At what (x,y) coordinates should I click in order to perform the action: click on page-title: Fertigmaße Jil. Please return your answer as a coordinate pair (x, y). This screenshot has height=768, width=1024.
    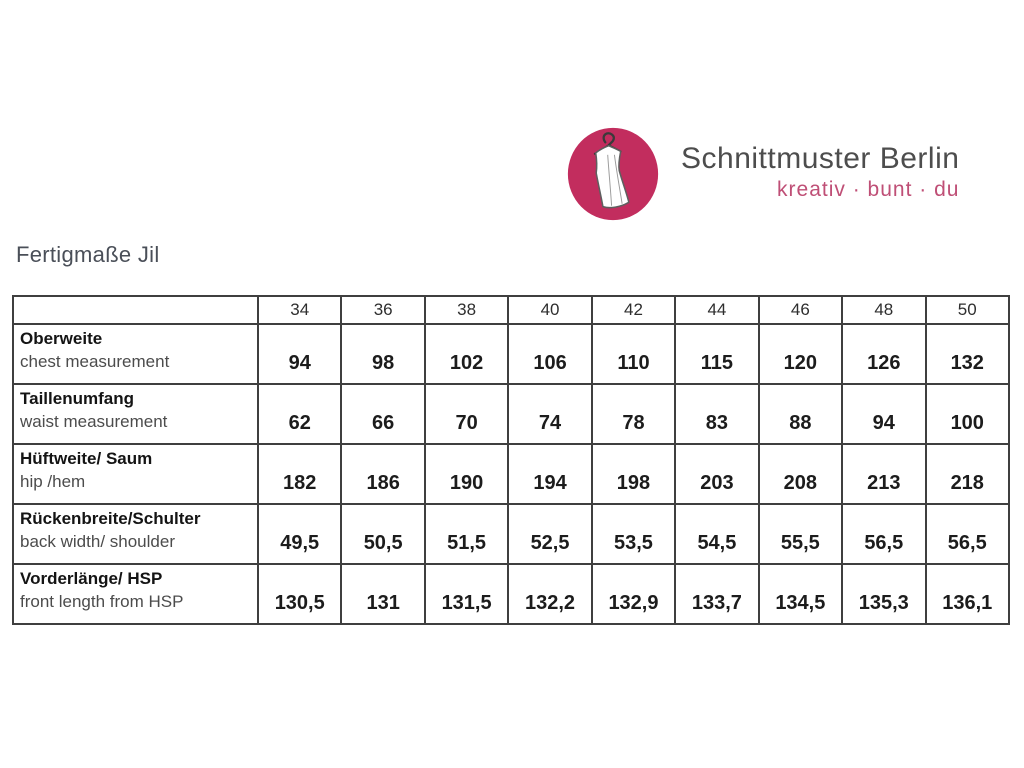
    Looking at the image, I should click on (88, 254).